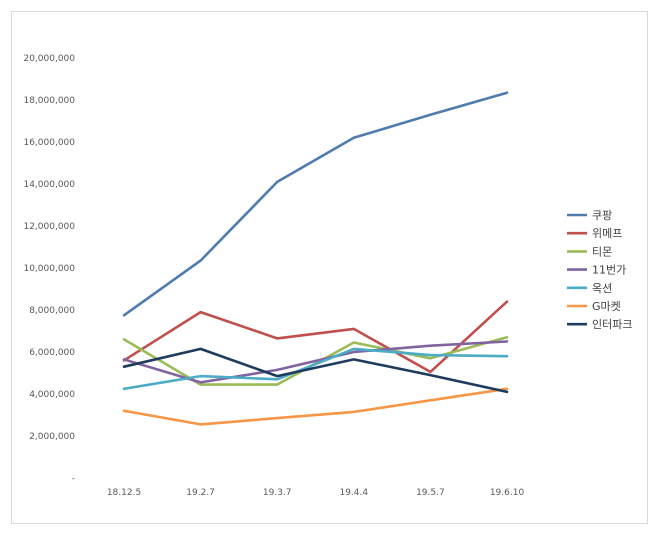 This screenshot has width=660, height=537. I want to click on y-tick-label: 20,000,000, so click(49, 59).